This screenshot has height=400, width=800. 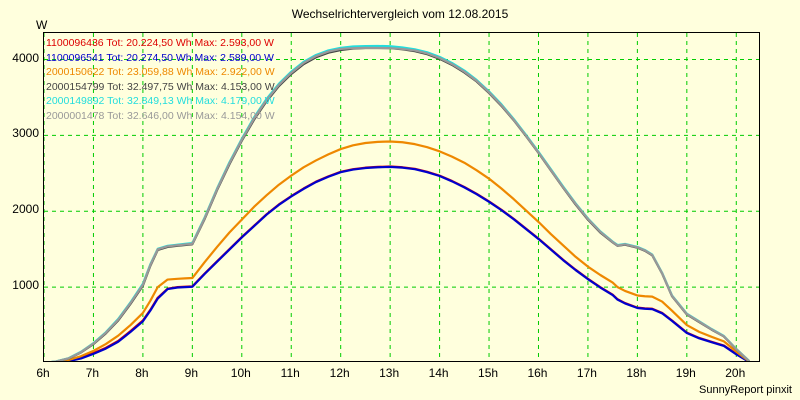 I want to click on x-axis-tick-label: 14h, so click(x=438, y=373).